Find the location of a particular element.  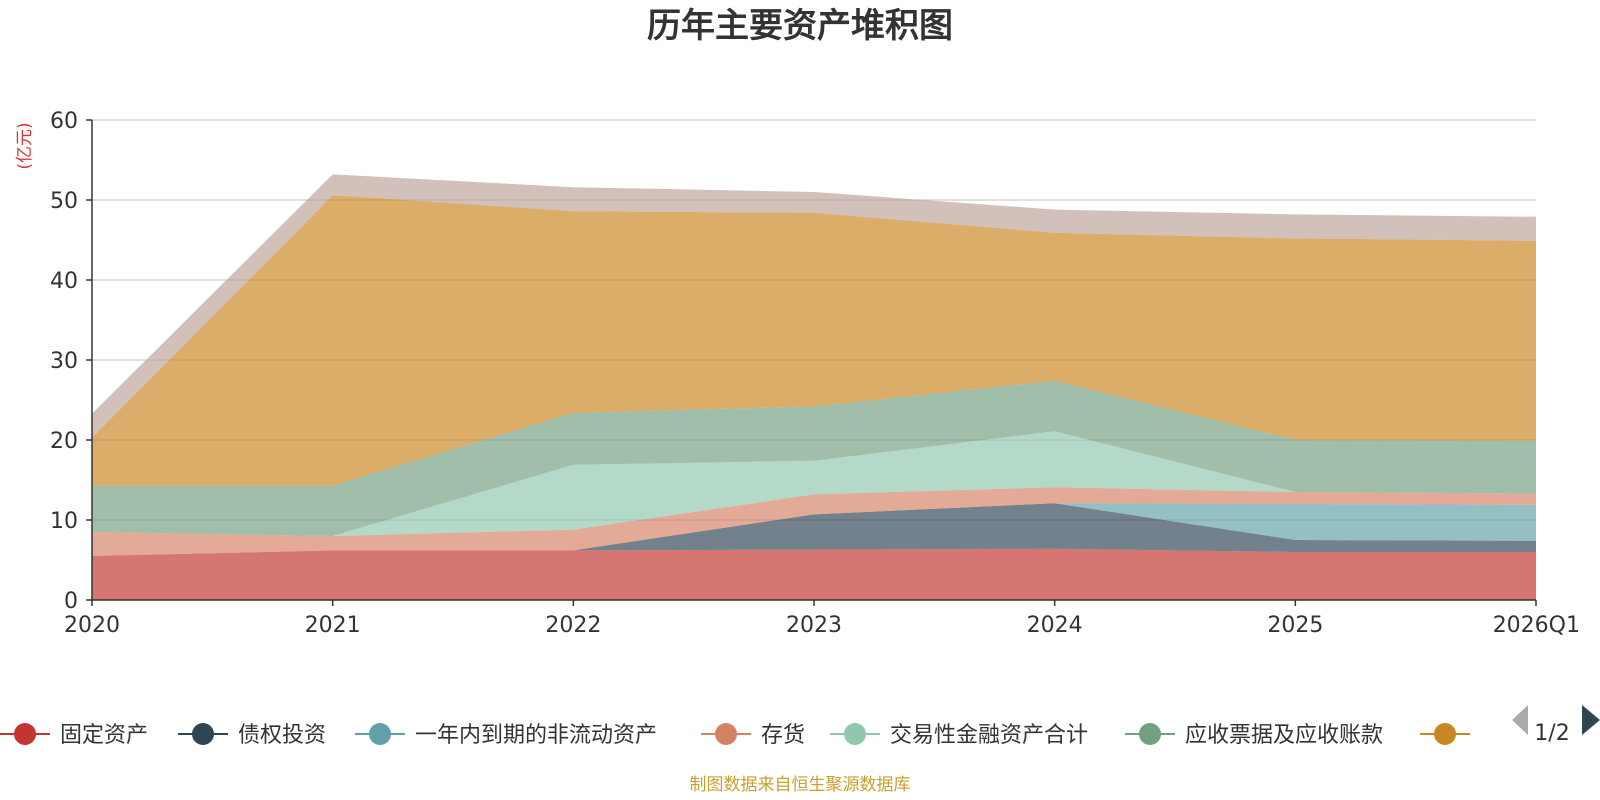

chart-title: 历年主要资产堆积图 is located at coordinates (800, 26).